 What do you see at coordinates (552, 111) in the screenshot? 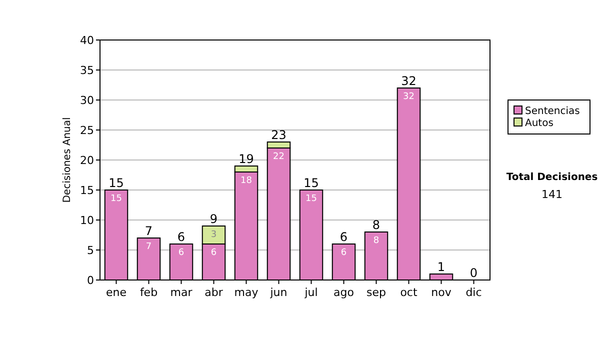
I see `legend-label: Sentencias` at bounding box center [552, 111].